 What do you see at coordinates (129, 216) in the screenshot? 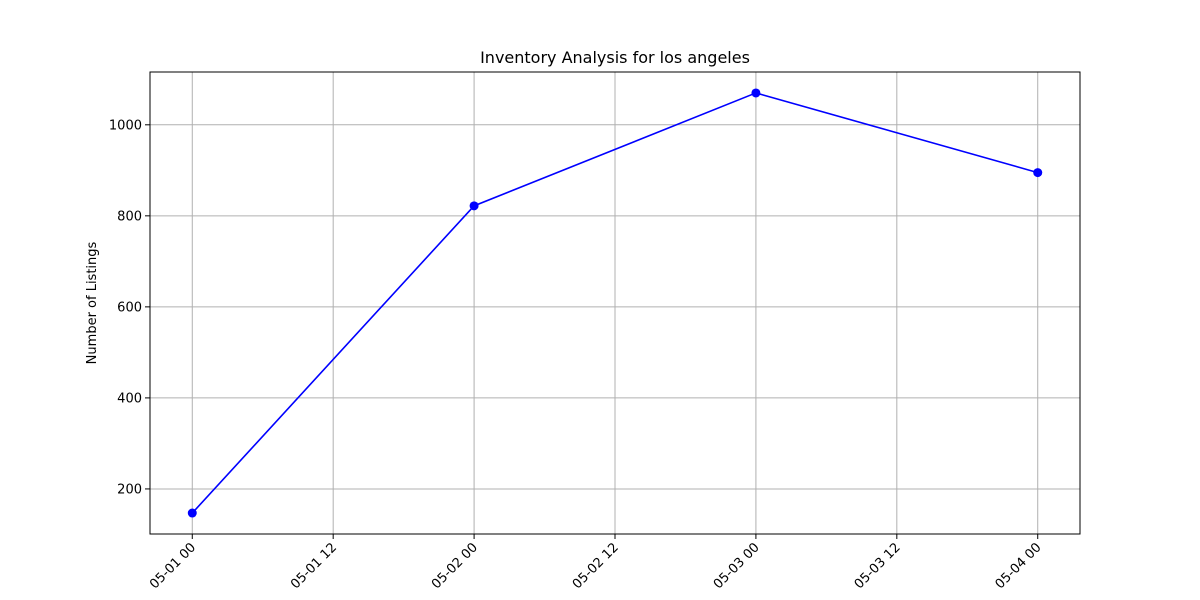
I see `y-tick-label: 800` at bounding box center [129, 216].